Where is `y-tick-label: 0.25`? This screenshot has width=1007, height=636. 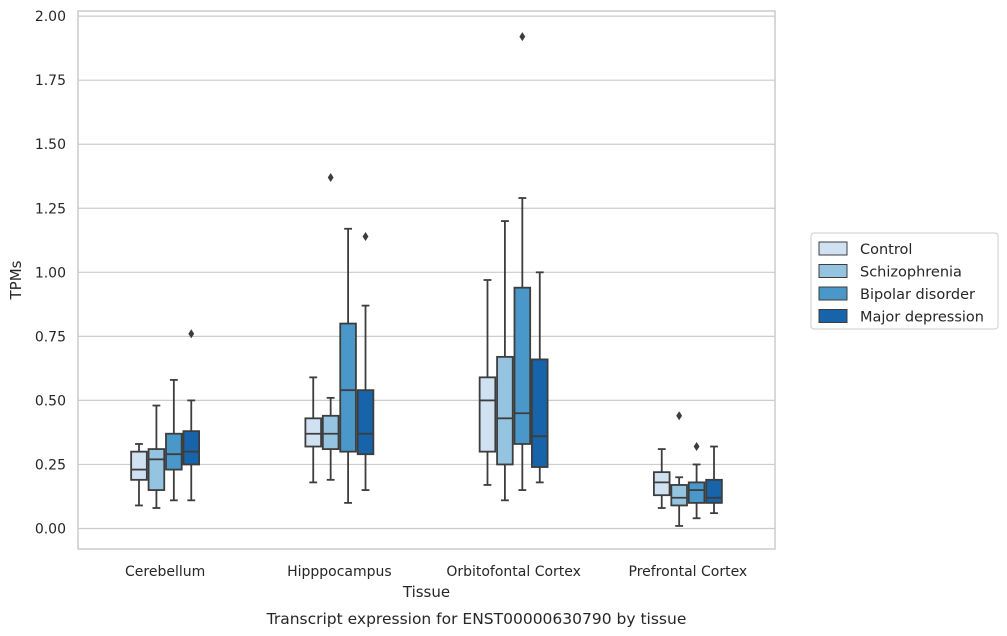 y-tick-label: 0.25 is located at coordinates (50, 465).